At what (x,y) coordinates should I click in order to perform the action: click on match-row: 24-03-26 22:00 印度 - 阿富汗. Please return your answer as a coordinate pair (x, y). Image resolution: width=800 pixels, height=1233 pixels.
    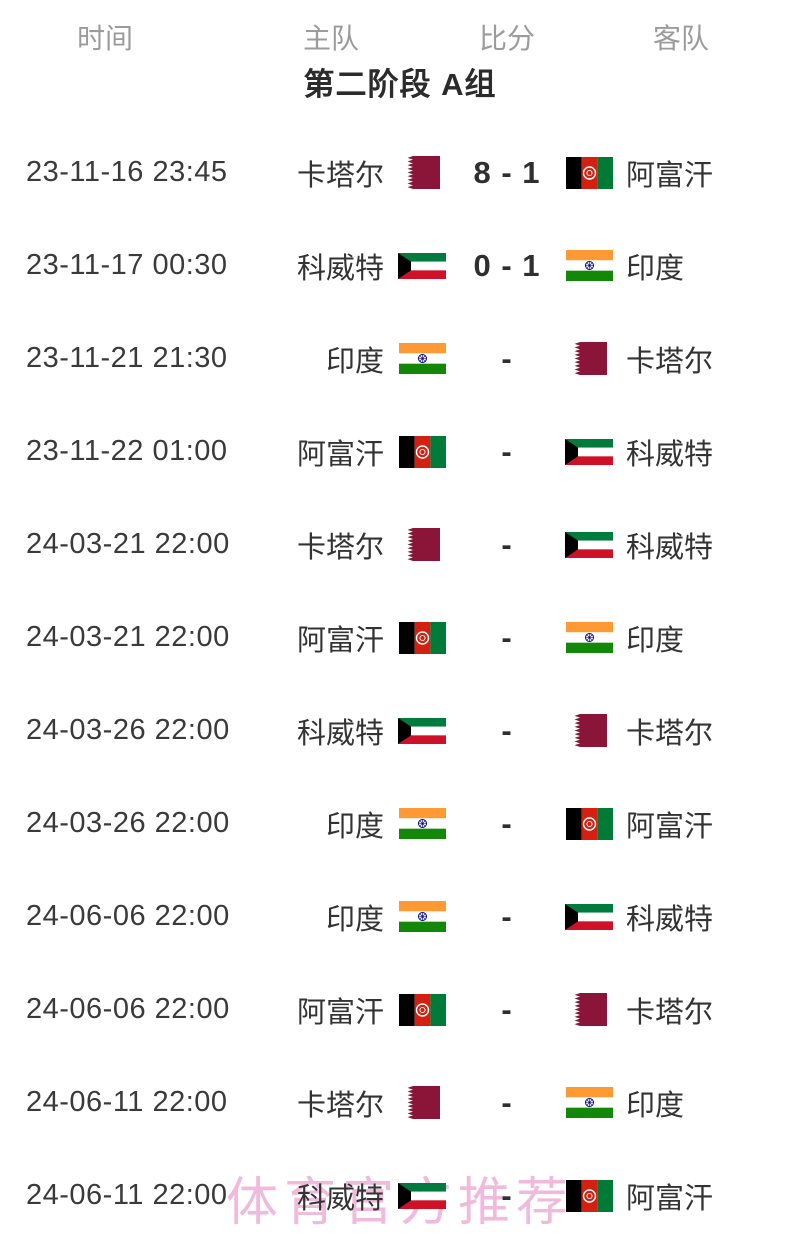
    Looking at the image, I should click on (400, 823).